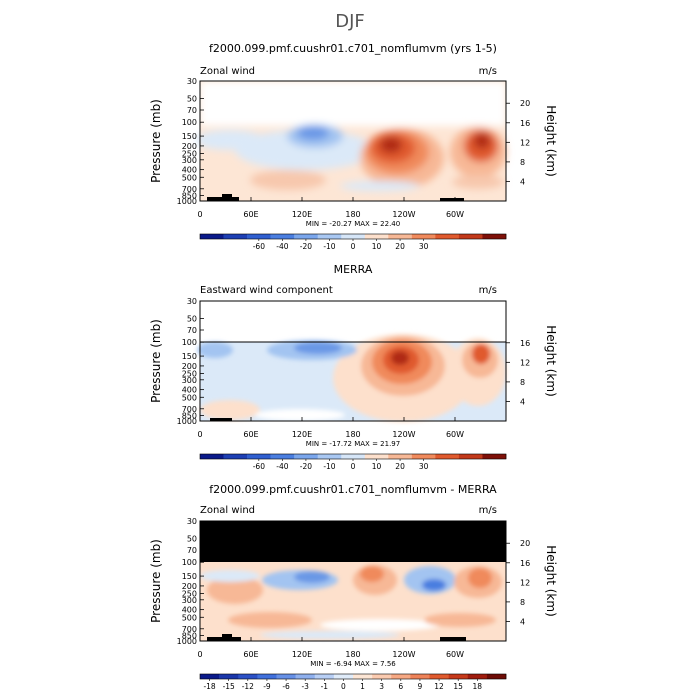 This screenshot has height=700, width=700. Describe the element at coordinates (351, 378) in the screenshot. I see `panel-2-contours` at that location.